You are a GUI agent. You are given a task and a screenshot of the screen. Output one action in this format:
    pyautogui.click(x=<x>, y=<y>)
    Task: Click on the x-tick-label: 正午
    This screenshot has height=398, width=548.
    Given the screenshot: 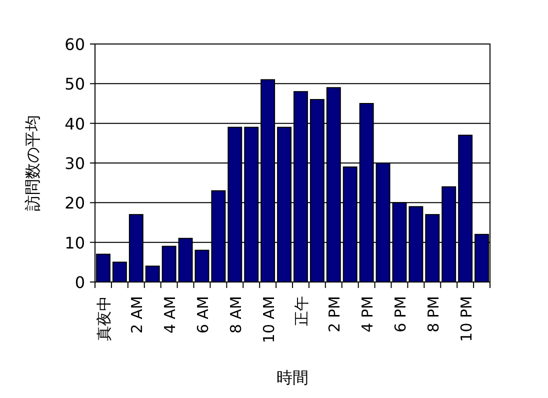 What is the action you would take?
    pyautogui.click(x=301, y=311)
    